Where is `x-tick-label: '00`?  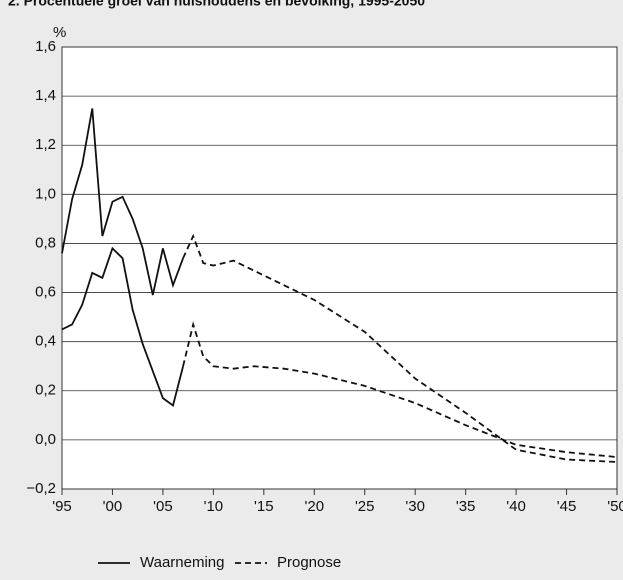 x-tick-label: '00 is located at coordinates (113, 506).